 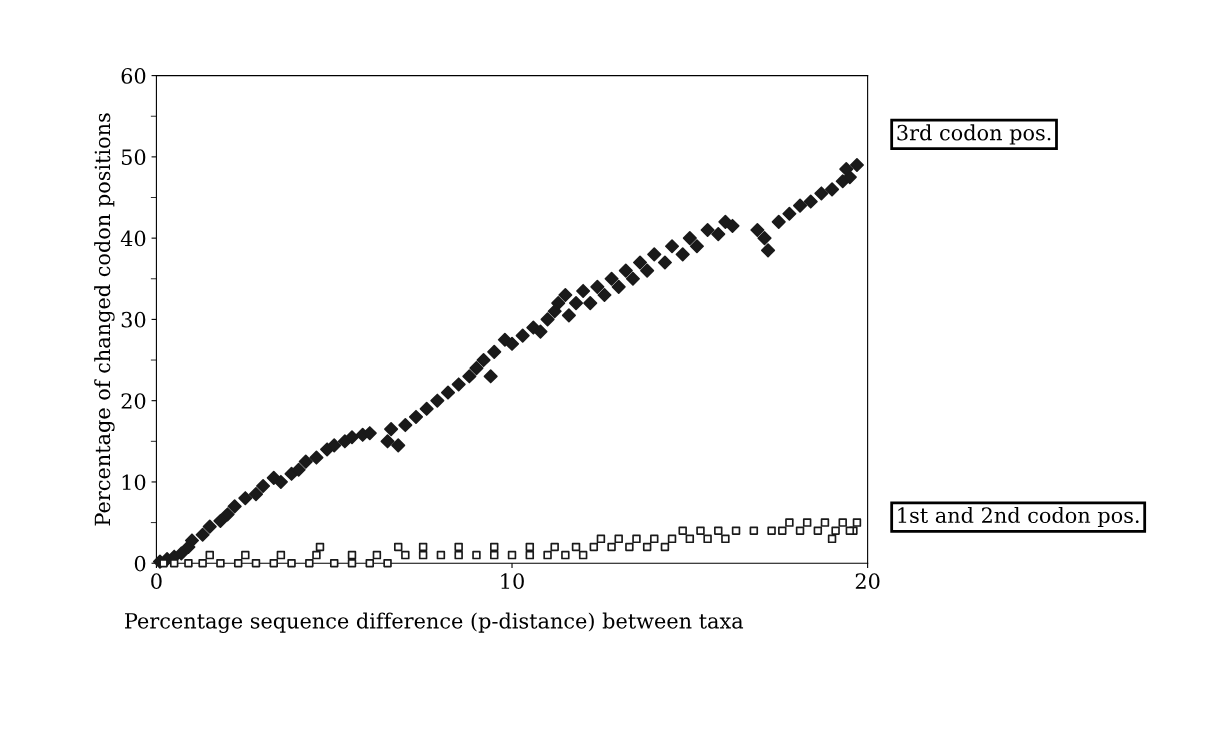 What do you see at coordinates (134, 482) in the screenshot?
I see `y-tick-label: 10` at bounding box center [134, 482].